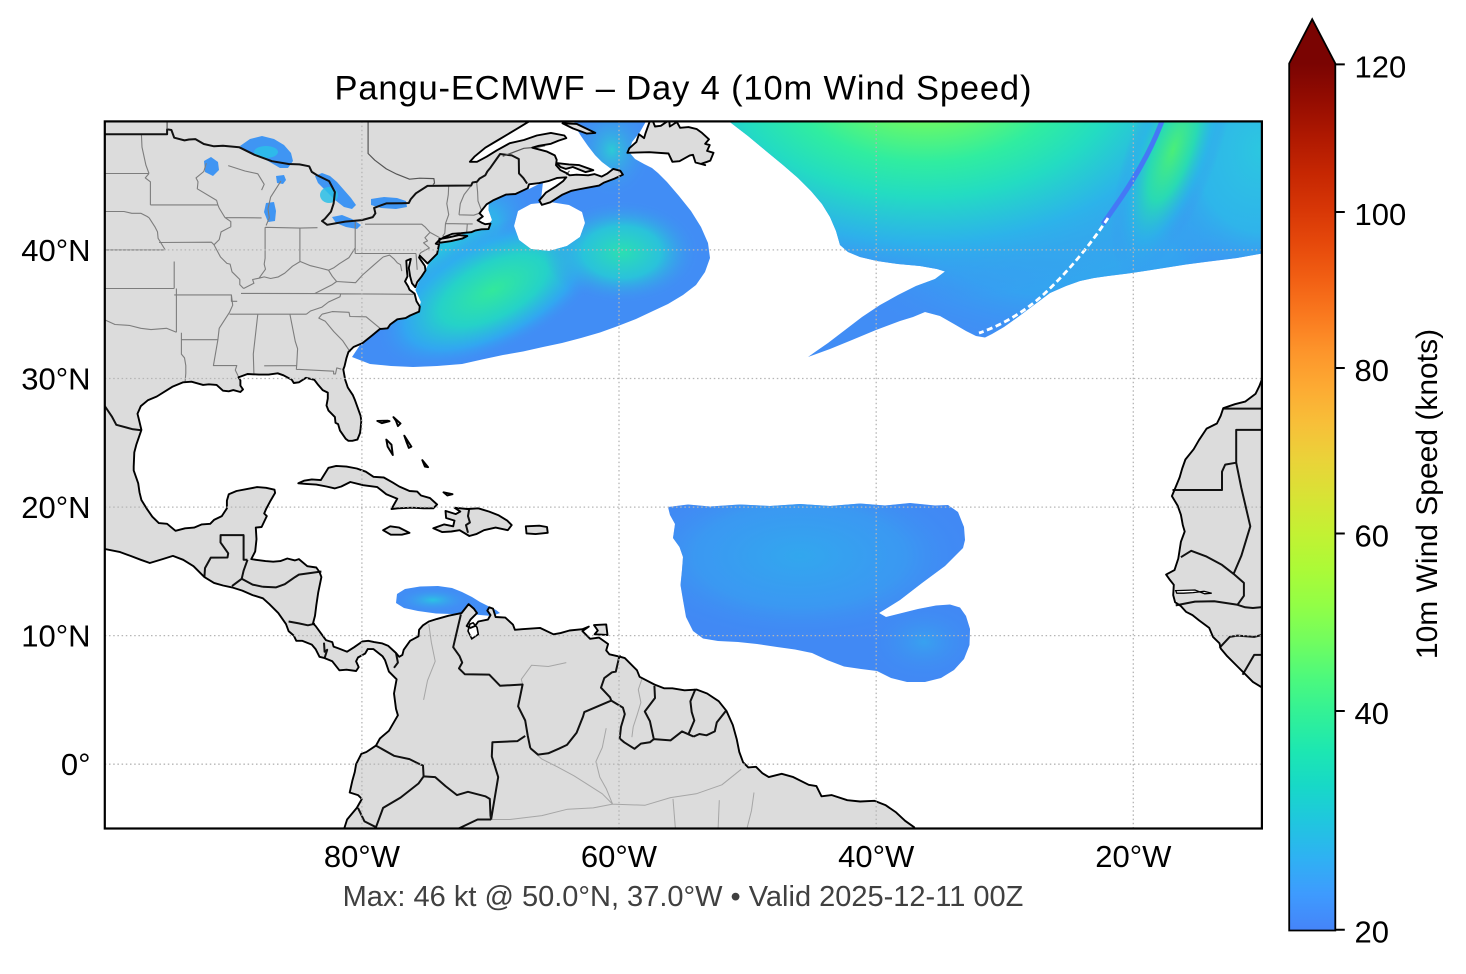 This screenshot has height=974, width=1466. I want to click on svg-text: 30°N, so click(55, 379).